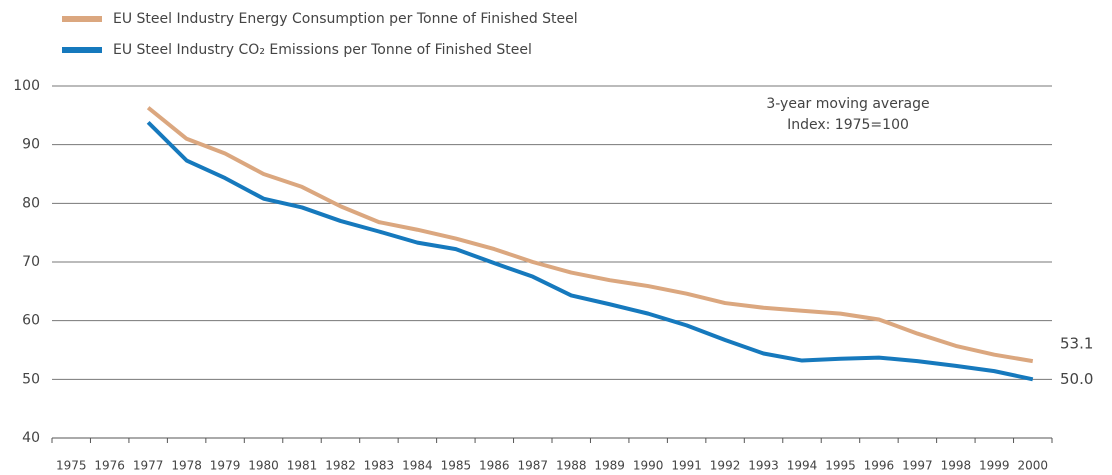 The image size is (1112, 475). Describe the element at coordinates (840, 466) in the screenshot. I see `x-tick-label: 1995` at that location.